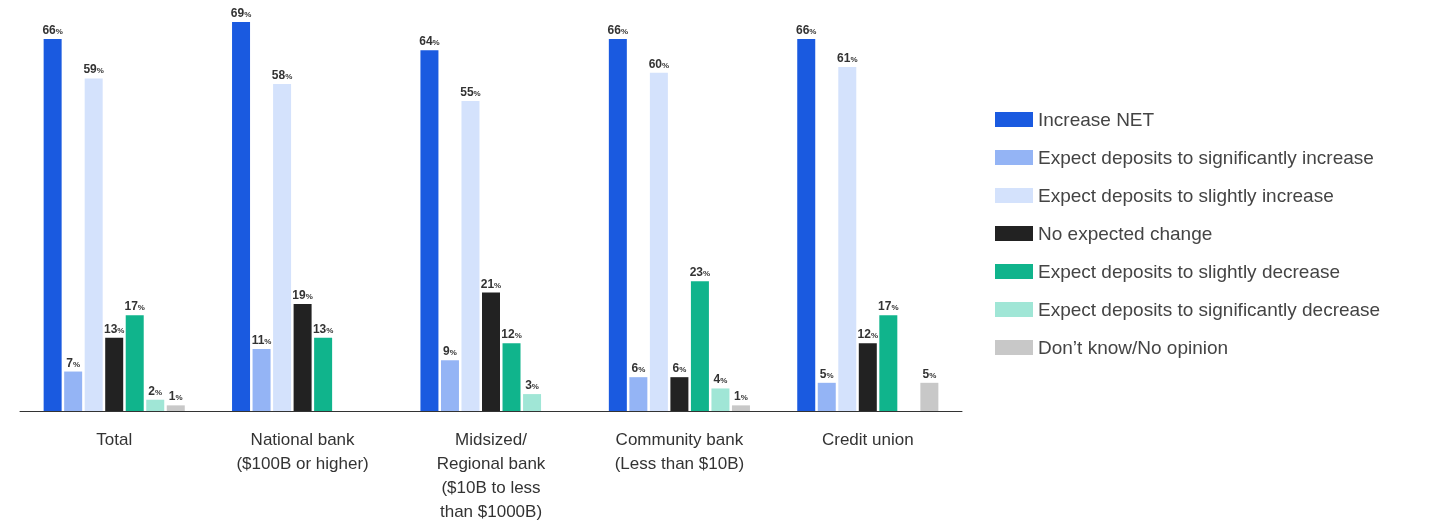 The image size is (1432, 529). I want to click on data-label: 69%, so click(241, 13).